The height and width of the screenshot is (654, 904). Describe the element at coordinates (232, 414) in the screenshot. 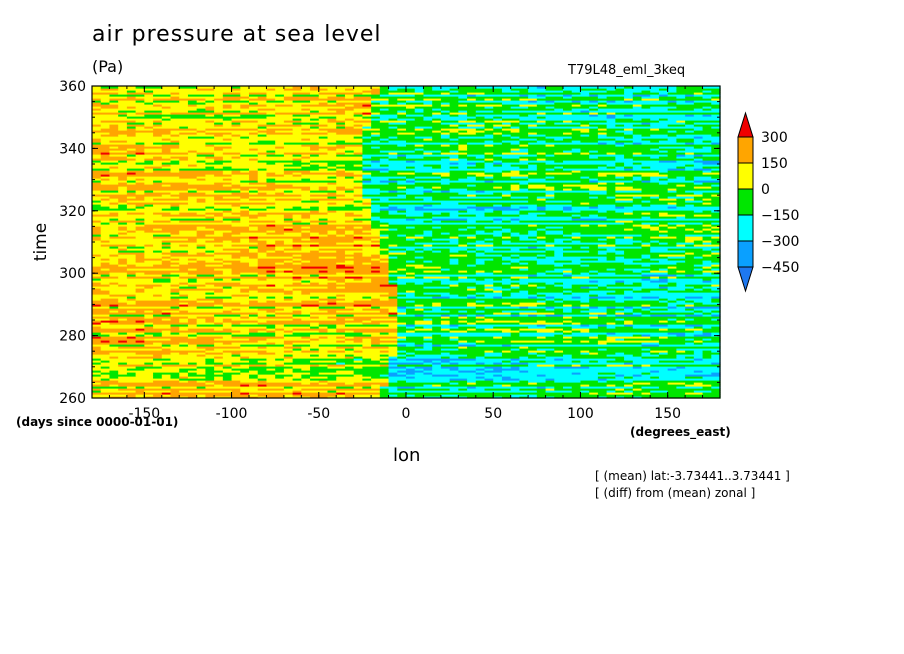

I see `x-tick-label: -100` at that location.